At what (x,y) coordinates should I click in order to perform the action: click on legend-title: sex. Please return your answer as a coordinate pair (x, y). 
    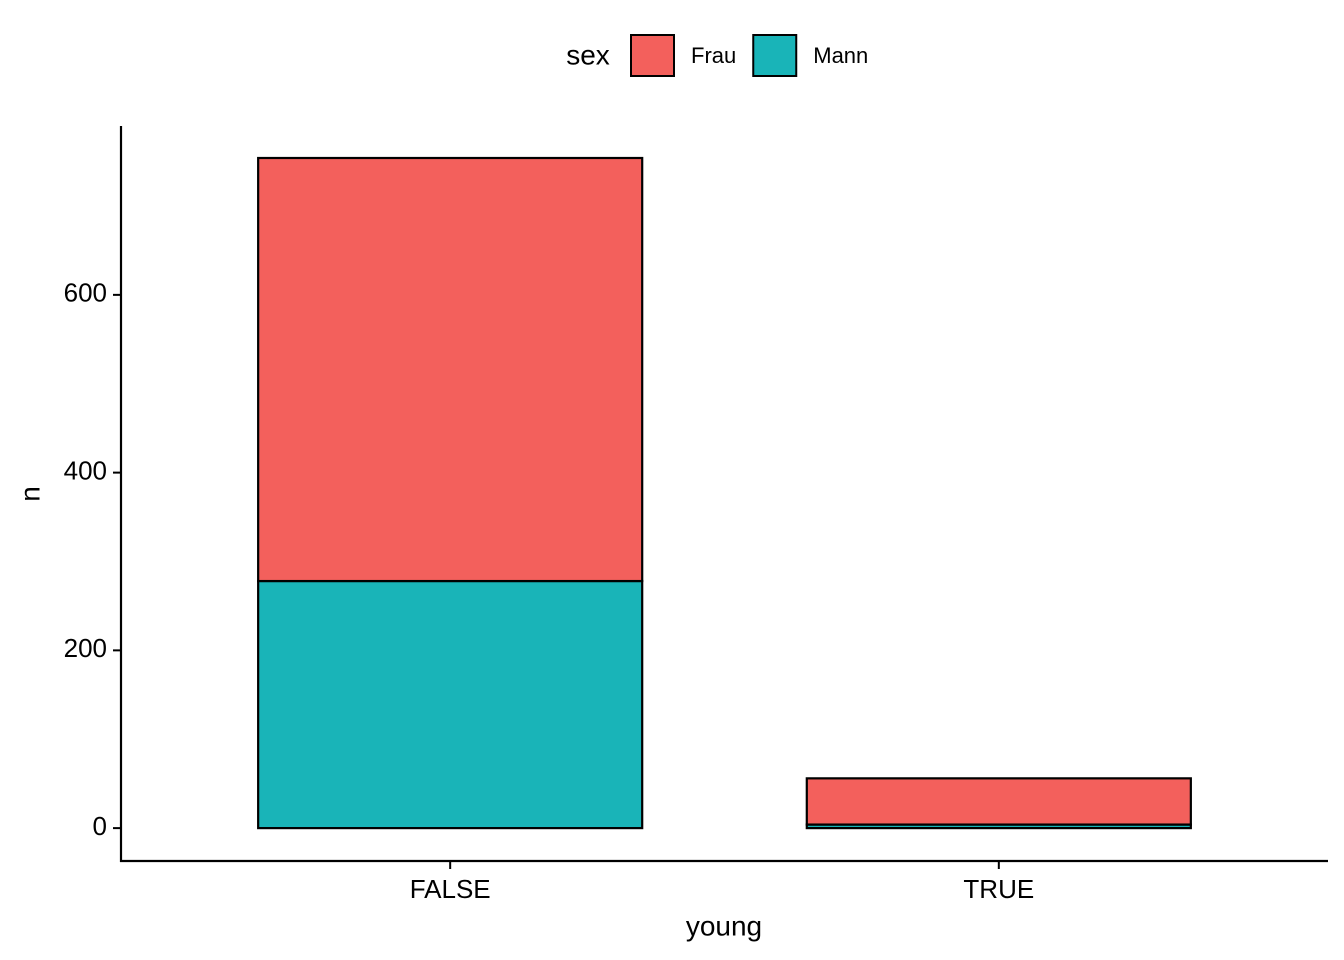
    Looking at the image, I should click on (588, 54).